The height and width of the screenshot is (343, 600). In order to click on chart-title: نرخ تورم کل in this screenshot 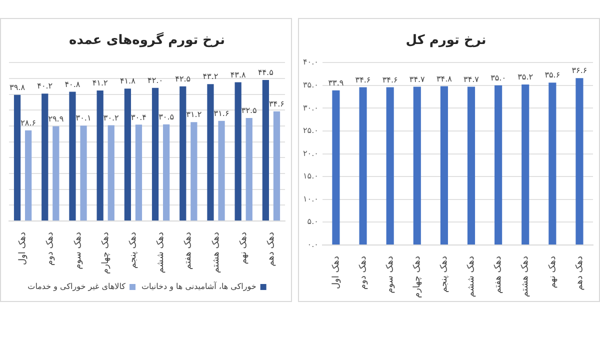, I will do `click(446, 40)`.